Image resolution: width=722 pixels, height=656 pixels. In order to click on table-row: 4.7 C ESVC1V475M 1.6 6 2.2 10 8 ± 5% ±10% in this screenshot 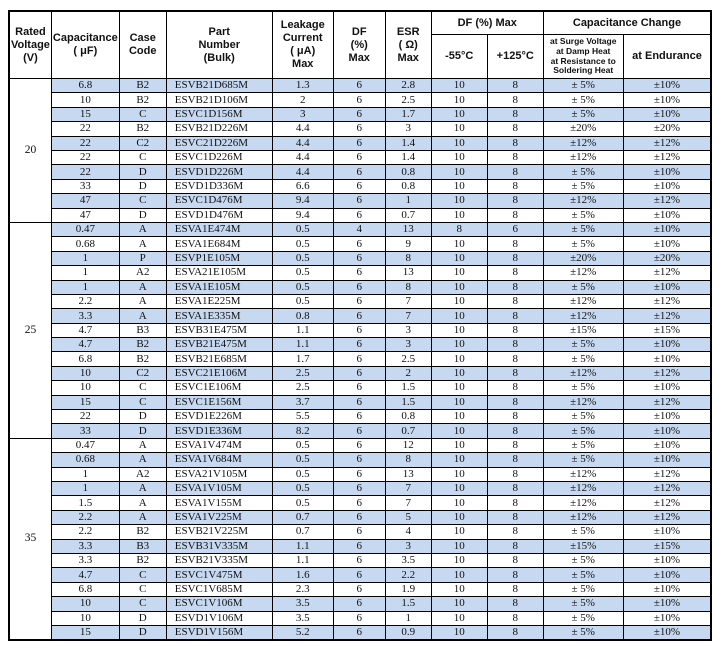, I will do `click(360, 575)`.